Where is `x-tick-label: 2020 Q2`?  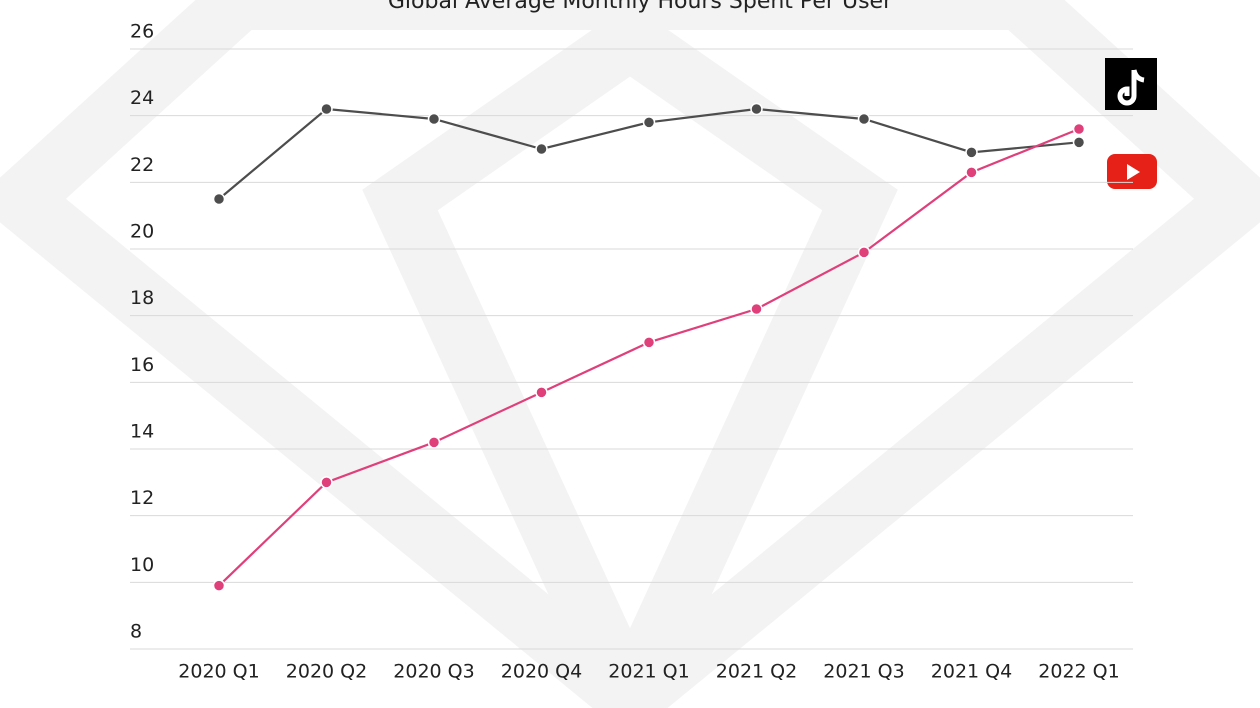
x-tick-label: 2020 Q2 is located at coordinates (326, 672).